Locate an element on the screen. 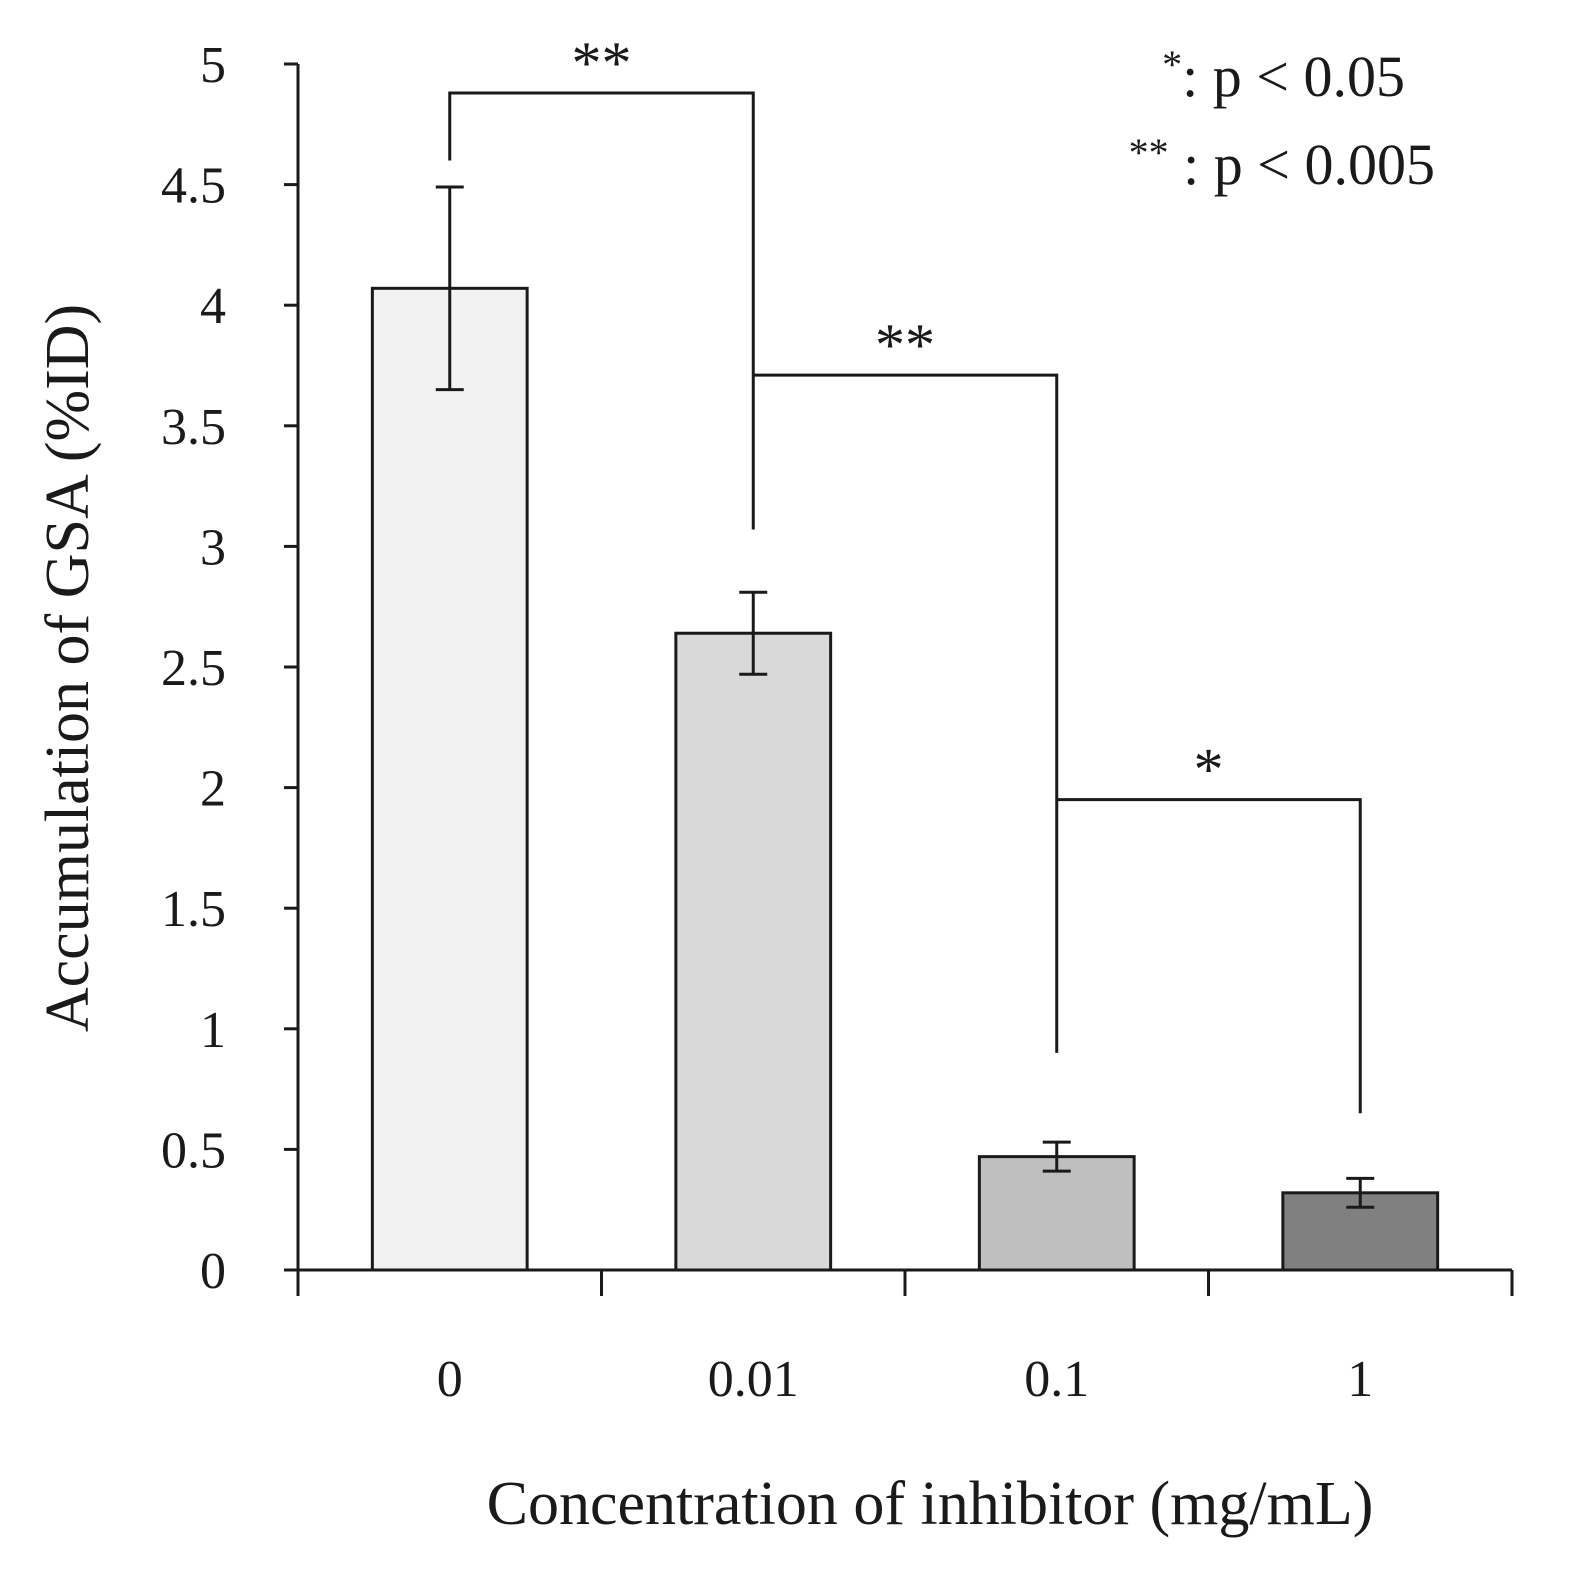 Image resolution: width=1582 pixels, height=1585 pixels. legend-stars-1: * is located at coordinates (1172, 64).